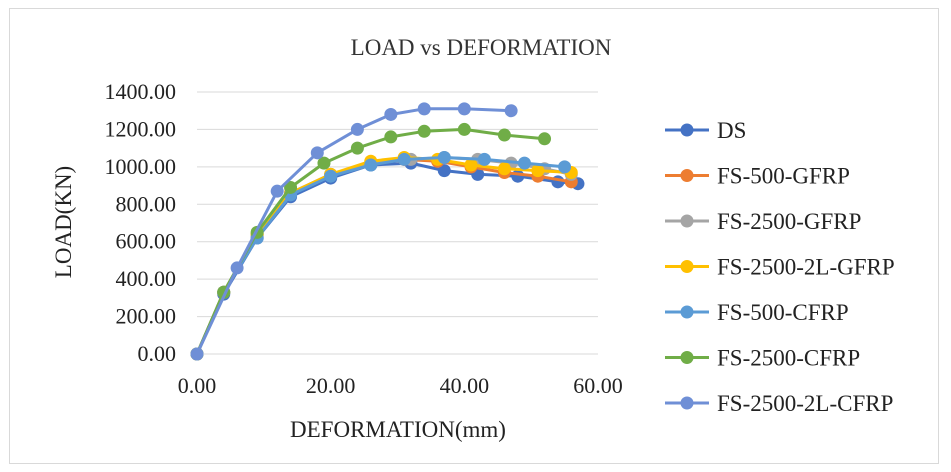  What do you see at coordinates (731, 130) in the screenshot?
I see `legend-label: DS` at bounding box center [731, 130].